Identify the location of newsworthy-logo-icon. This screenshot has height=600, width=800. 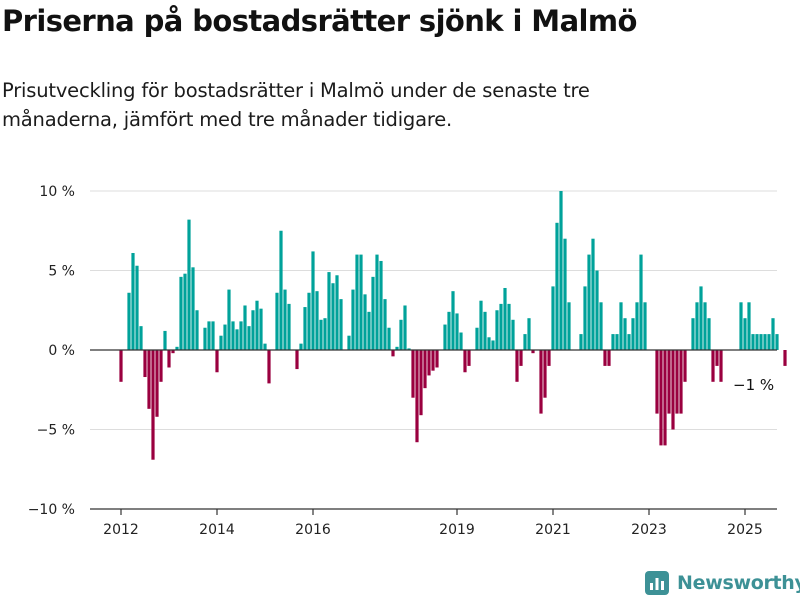
(657, 583).